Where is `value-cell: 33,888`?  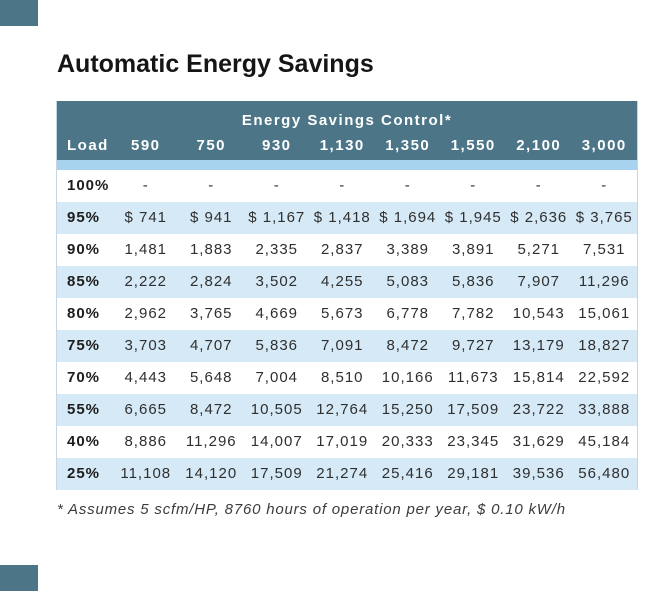
value-cell: 33,888 is located at coordinates (604, 409).